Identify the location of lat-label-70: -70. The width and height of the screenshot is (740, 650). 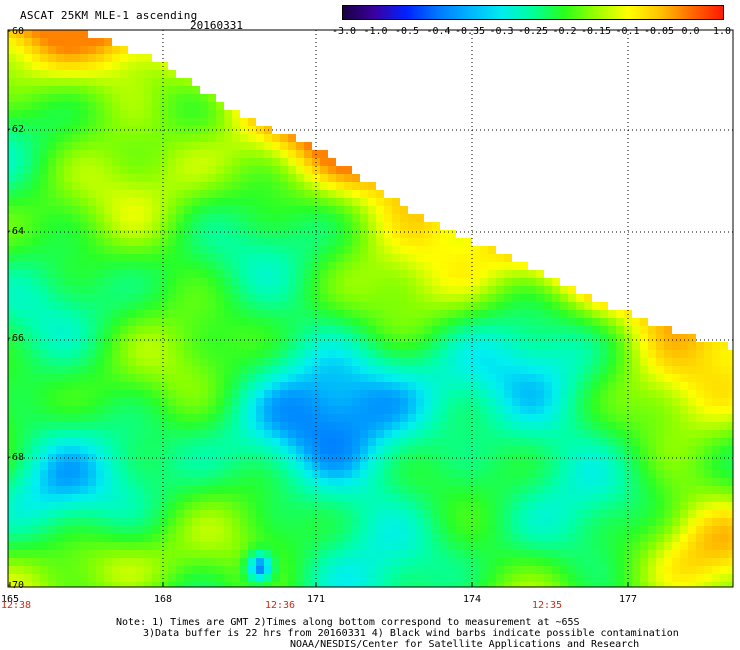
(15, 585).